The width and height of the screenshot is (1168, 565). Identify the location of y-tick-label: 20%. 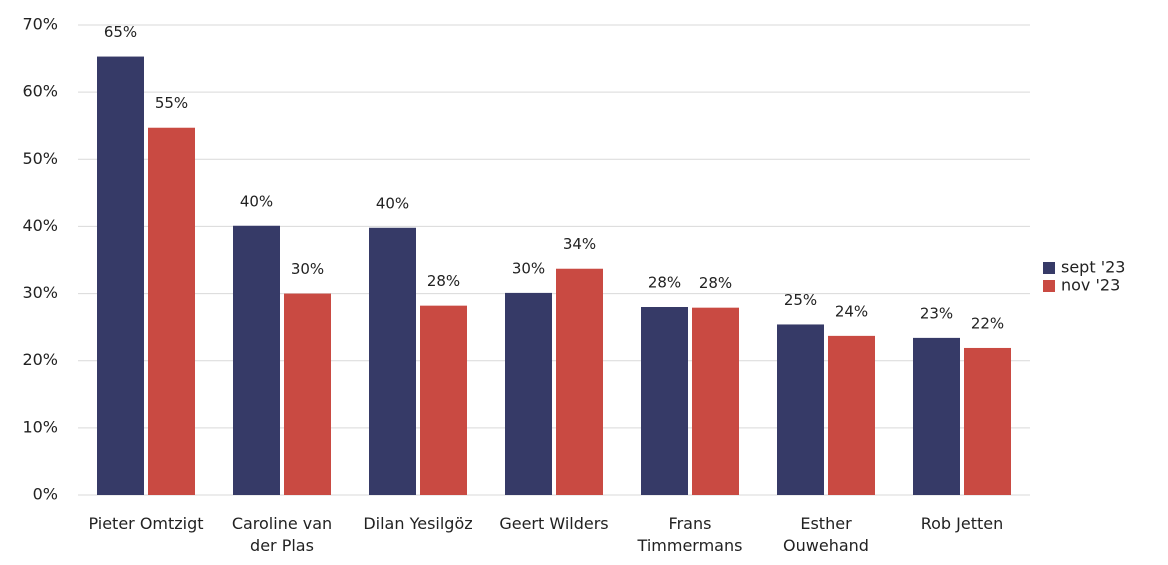
(40, 359).